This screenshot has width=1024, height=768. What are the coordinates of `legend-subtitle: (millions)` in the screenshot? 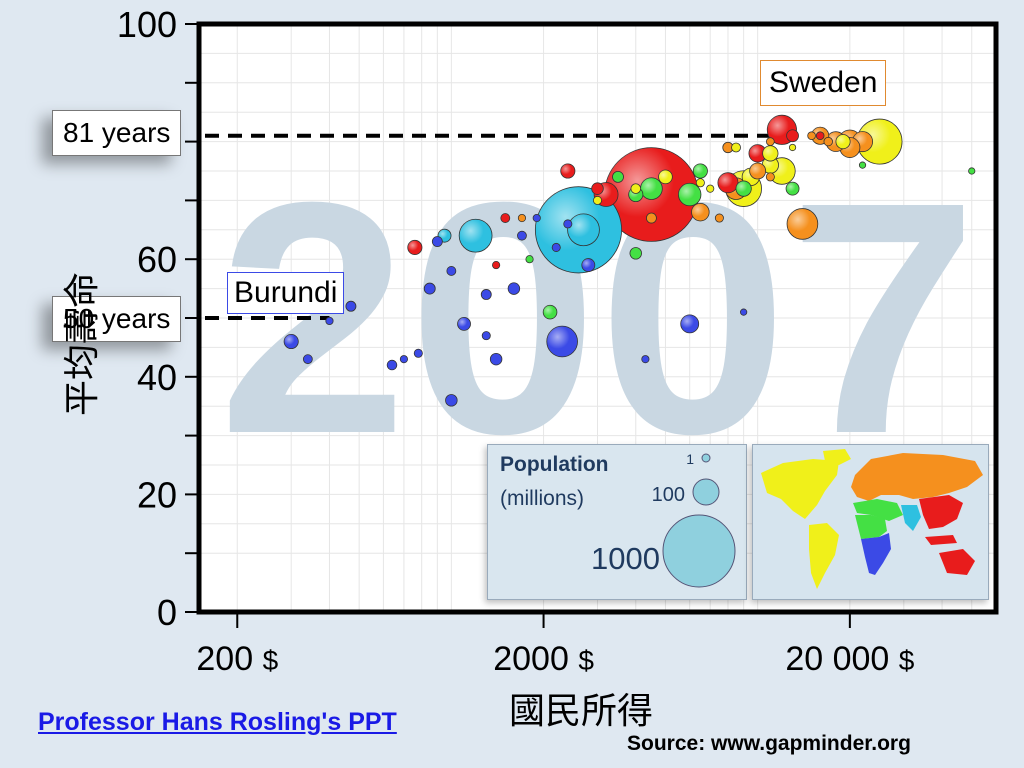 It's located at (542, 498).